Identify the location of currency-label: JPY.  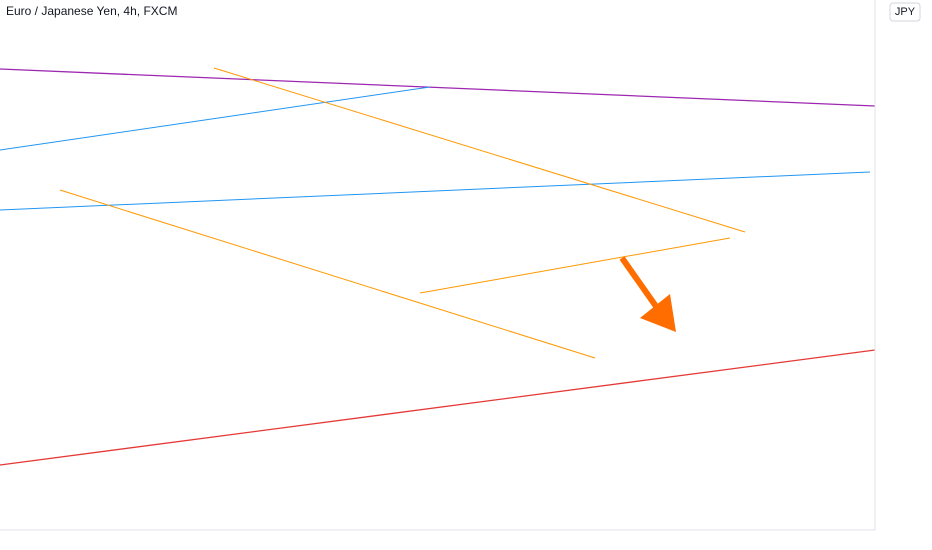
(905, 12).